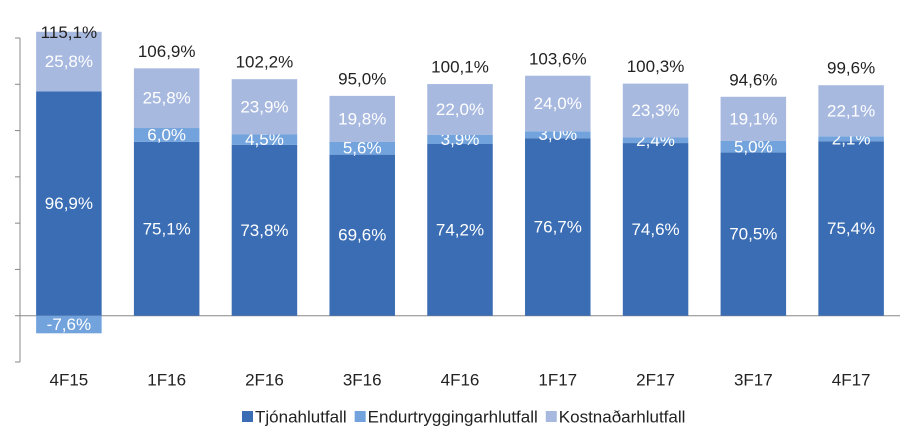  I want to click on data-label: 70,5%, so click(753, 234).